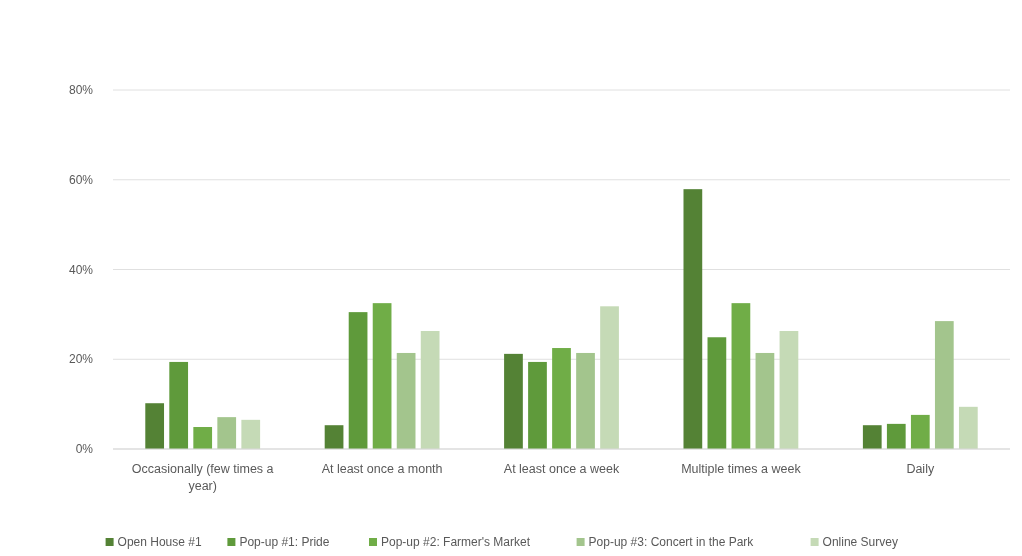  What do you see at coordinates (159, 542) in the screenshot?
I see `legend-label: Open House #1` at bounding box center [159, 542].